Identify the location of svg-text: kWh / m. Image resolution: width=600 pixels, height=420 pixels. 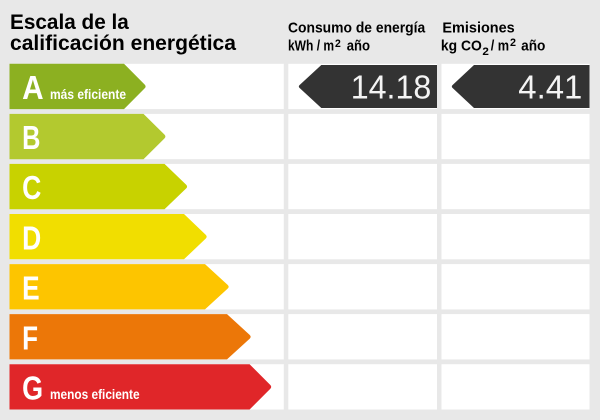
(311, 46).